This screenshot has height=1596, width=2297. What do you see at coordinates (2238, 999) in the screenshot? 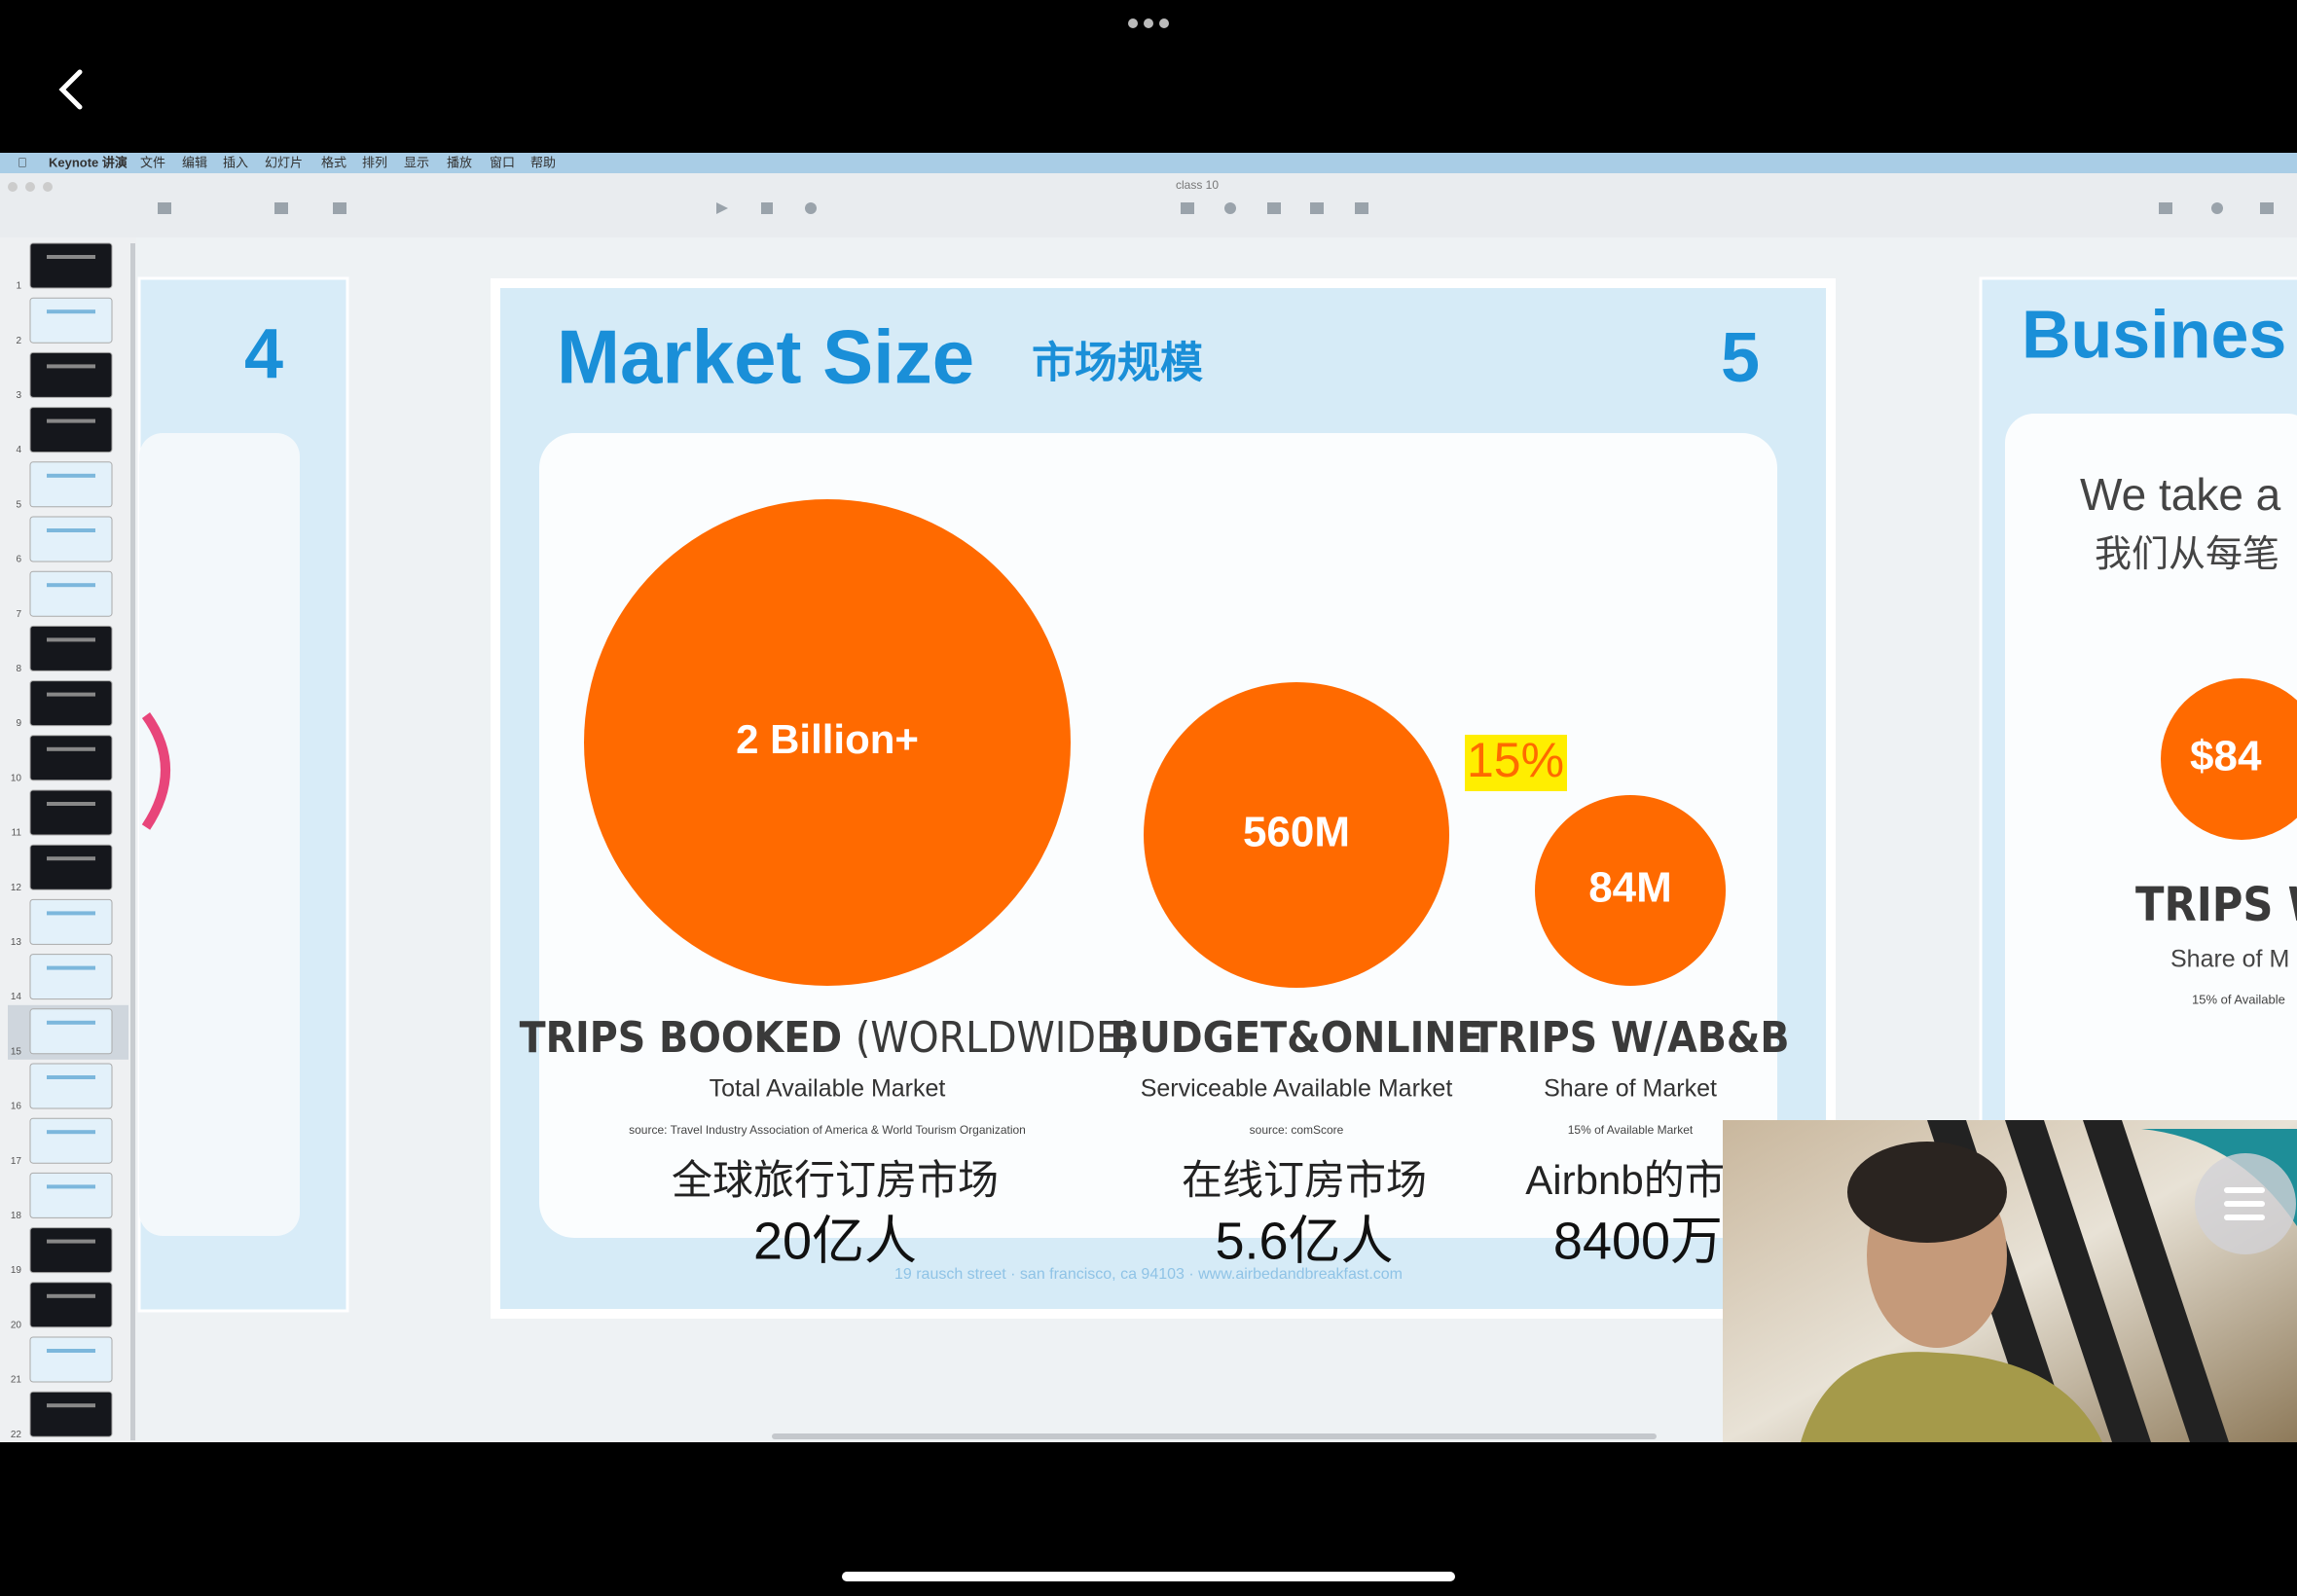
I see `next-slide-source: 15% of Available` at bounding box center [2238, 999].